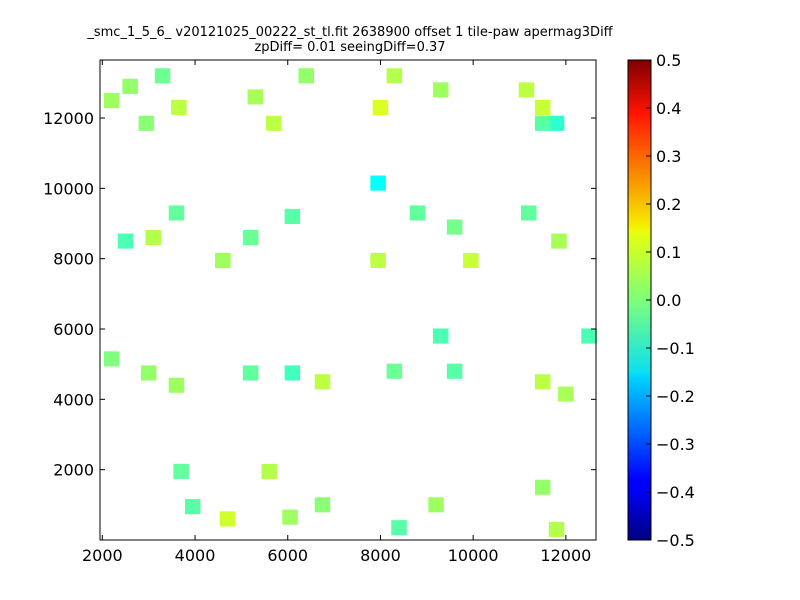  I want to click on colorbar-tick-label: −0.3, so click(675, 444).